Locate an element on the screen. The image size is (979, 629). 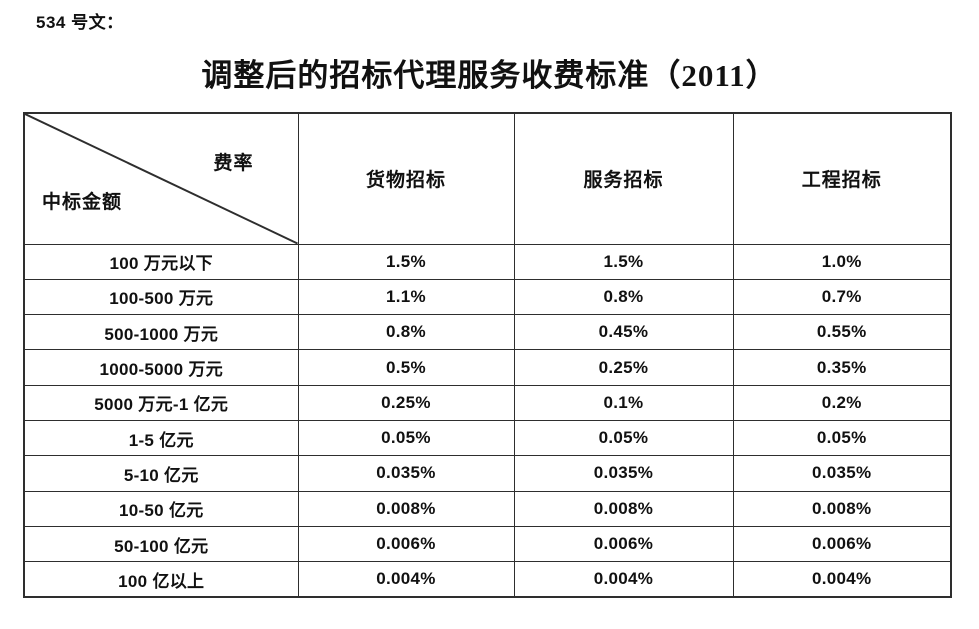
table-row: 100-500 万元 1.1% 0.8% 0.7% is located at coordinates (487, 297).